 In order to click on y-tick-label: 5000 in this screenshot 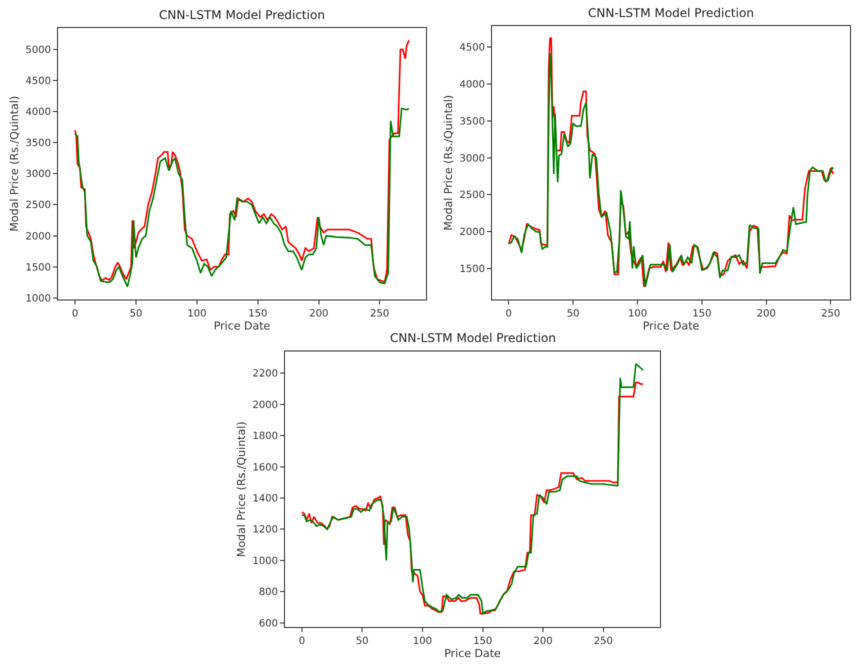, I will do `click(38, 50)`.